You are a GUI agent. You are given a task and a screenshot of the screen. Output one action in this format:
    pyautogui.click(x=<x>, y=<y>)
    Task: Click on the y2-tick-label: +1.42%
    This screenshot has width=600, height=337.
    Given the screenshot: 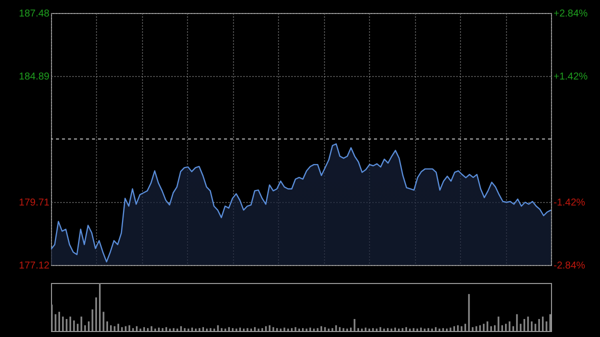 What is the action you would take?
    pyautogui.click(x=571, y=77)
    